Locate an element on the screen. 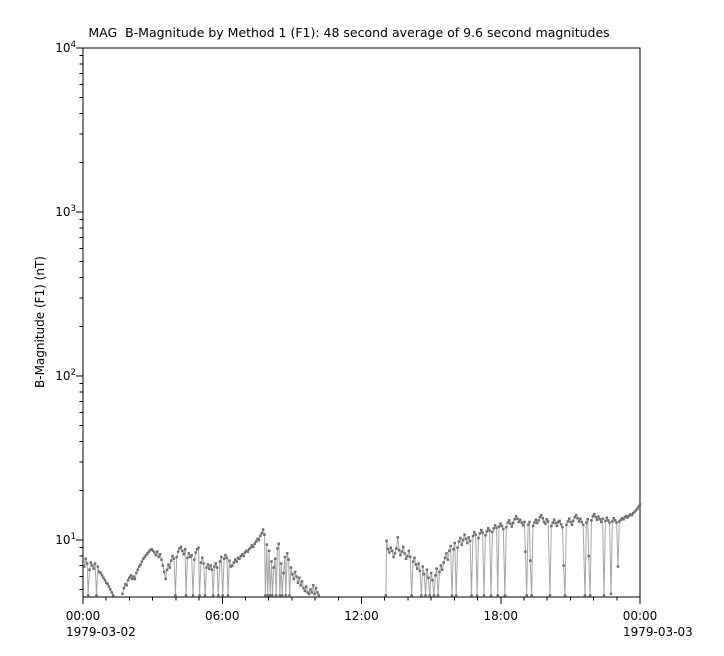 This screenshot has height=656, width=724. x-axis-tick-labels: 00:00 06:00 12:00 18:00 00:00 is located at coordinates (362, 616).